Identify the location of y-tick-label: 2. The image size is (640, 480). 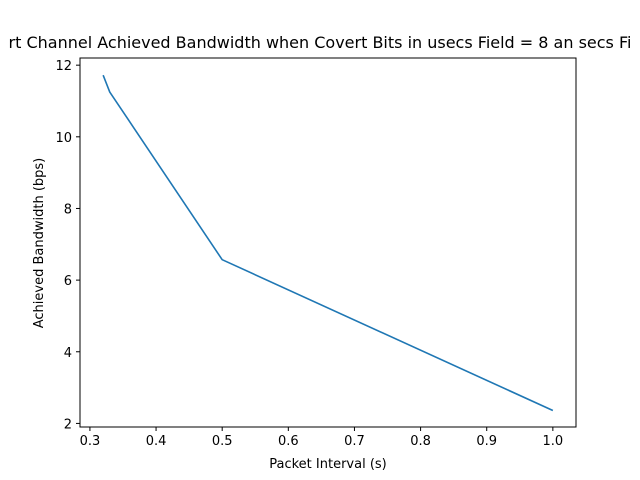
(68, 424).